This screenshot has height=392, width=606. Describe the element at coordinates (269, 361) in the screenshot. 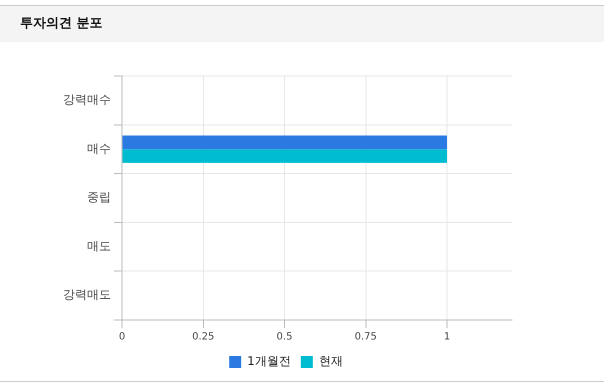

I see `legend-label: 1개월전` at that location.